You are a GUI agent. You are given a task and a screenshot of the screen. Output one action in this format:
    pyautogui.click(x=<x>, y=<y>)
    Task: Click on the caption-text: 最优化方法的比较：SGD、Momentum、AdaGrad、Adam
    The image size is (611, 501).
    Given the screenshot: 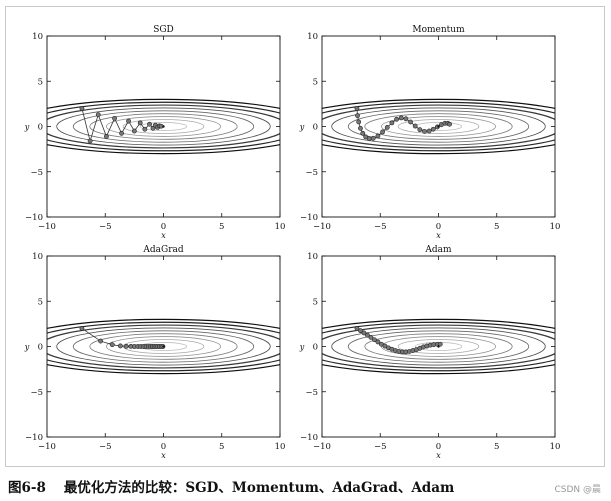 What is the action you would take?
    pyautogui.click(x=259, y=488)
    